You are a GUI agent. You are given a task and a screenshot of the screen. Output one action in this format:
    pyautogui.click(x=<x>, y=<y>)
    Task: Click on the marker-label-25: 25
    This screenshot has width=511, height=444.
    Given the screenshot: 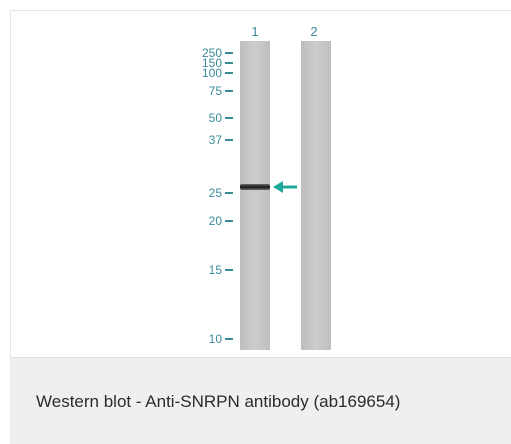 What is the action you would take?
    pyautogui.click(x=216, y=193)
    